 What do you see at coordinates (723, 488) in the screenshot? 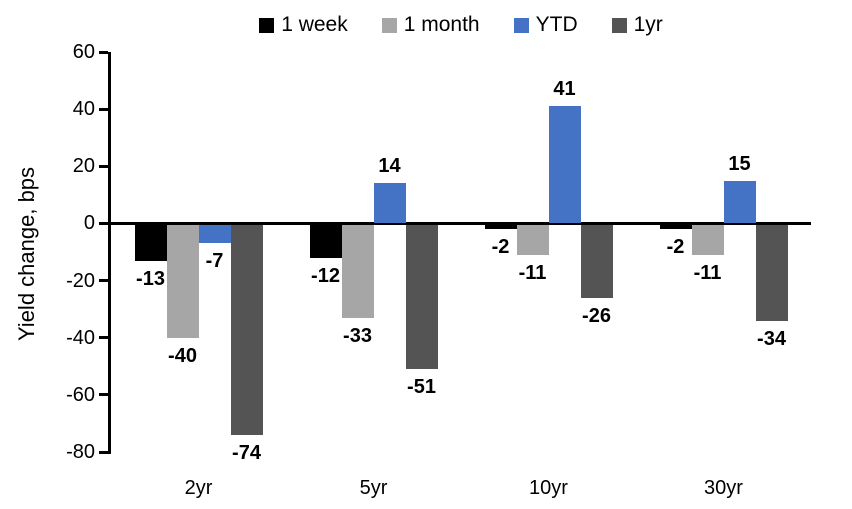
I see `x-category-label-30yr: 30yr` at bounding box center [723, 488].